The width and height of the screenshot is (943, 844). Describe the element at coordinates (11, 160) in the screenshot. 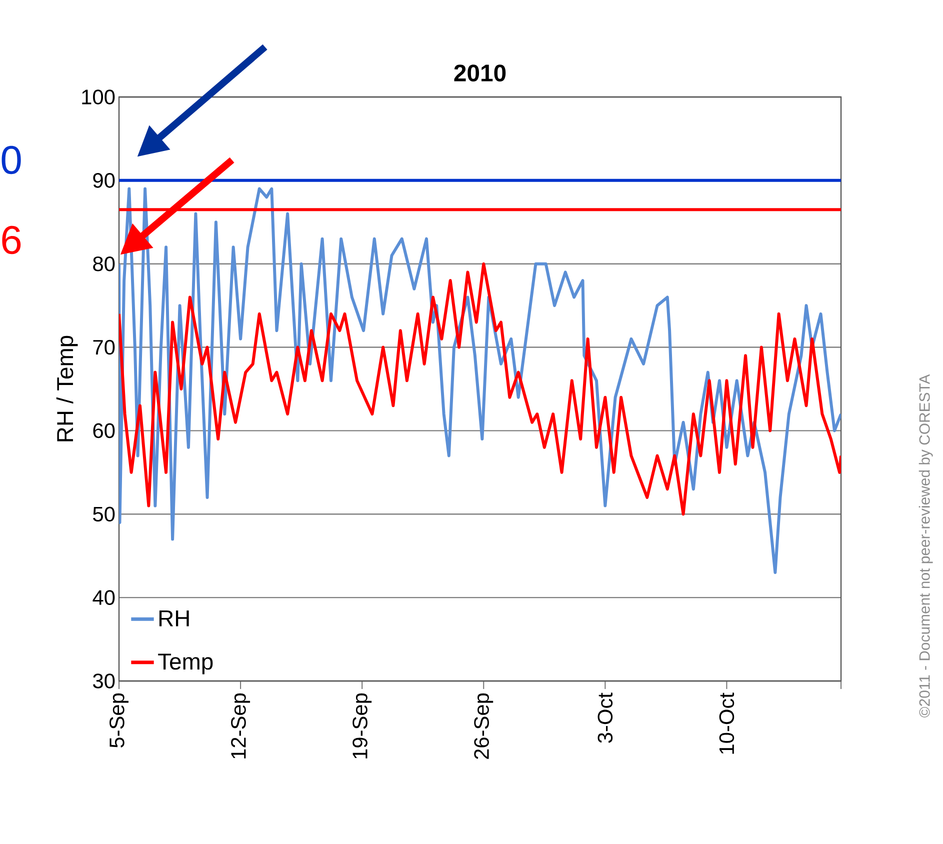

I see `text: 0` at that location.